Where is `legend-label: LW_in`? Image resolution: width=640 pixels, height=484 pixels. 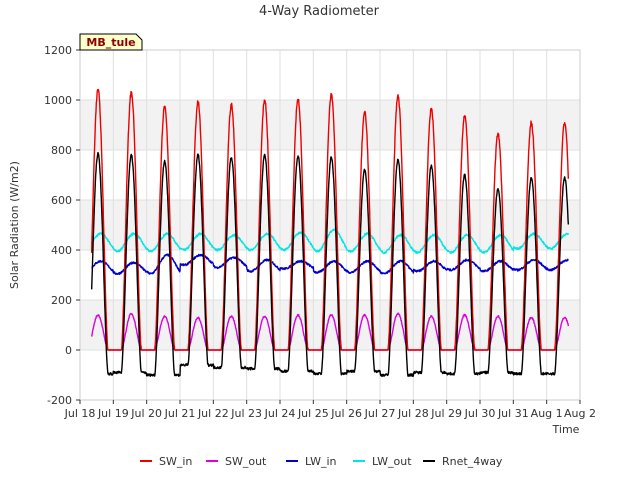
legend-label: LW_in is located at coordinates (321, 461).